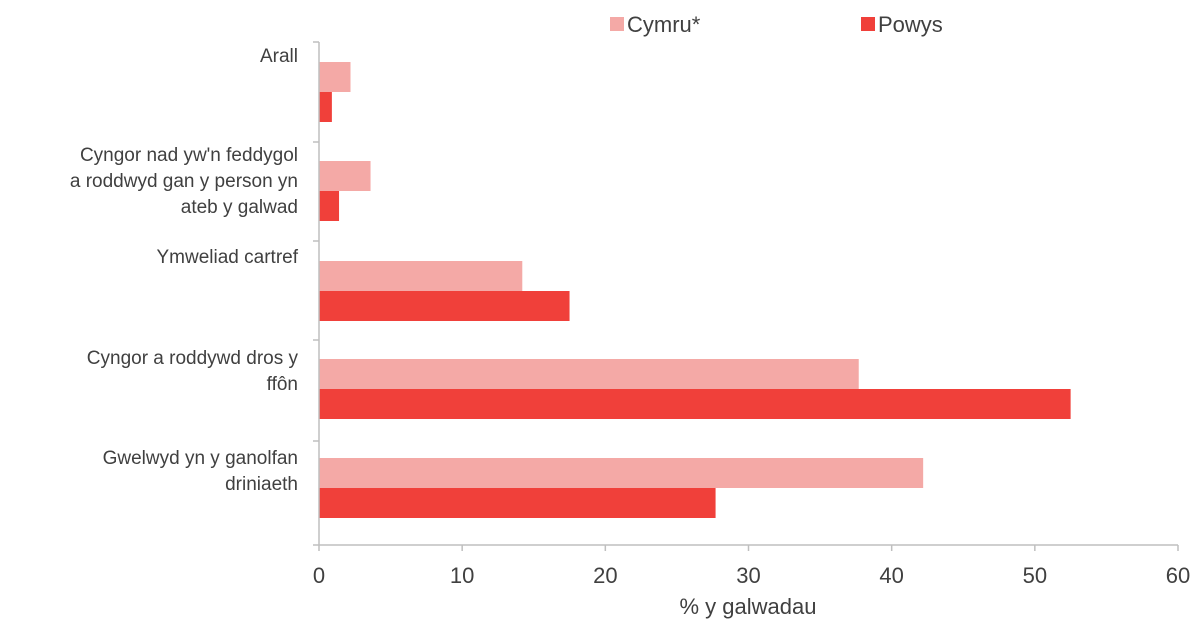 The width and height of the screenshot is (1193, 619). What do you see at coordinates (748, 606) in the screenshot?
I see `x-axis-title: % y galwadau` at bounding box center [748, 606].